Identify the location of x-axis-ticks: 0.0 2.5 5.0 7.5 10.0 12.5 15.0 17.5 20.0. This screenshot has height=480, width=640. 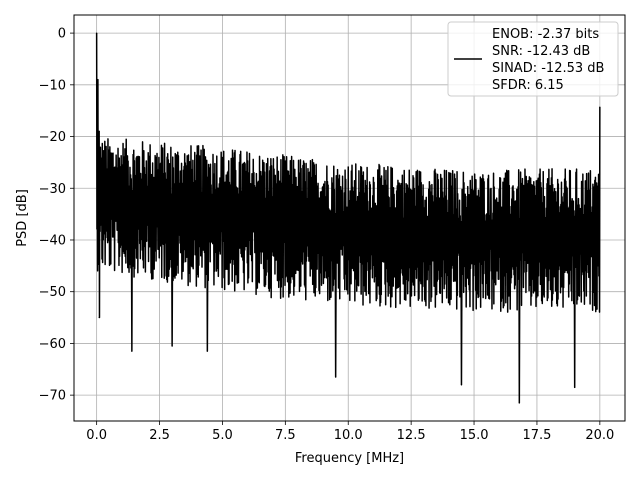
(350, 432).